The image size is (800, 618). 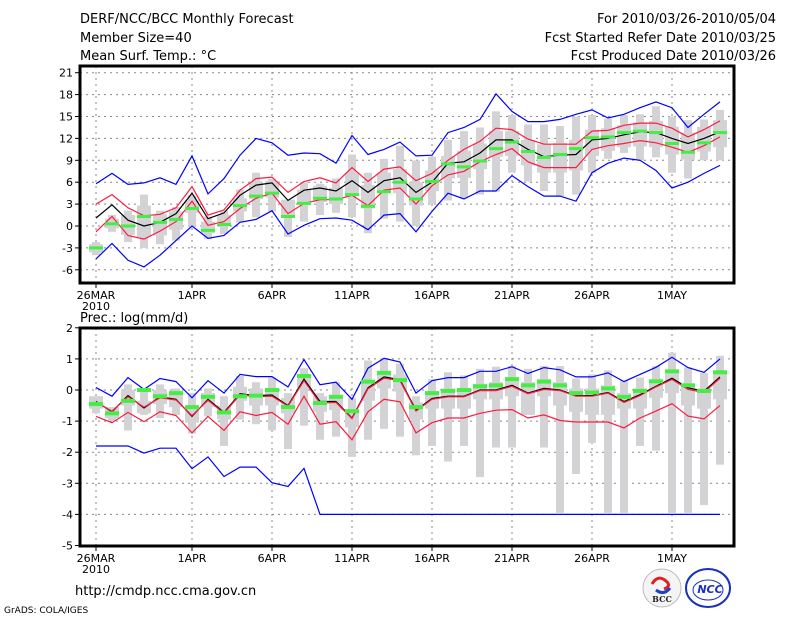 What do you see at coordinates (592, 295) in the screenshot?
I see `x-tick-label: 26APR` at bounding box center [592, 295].